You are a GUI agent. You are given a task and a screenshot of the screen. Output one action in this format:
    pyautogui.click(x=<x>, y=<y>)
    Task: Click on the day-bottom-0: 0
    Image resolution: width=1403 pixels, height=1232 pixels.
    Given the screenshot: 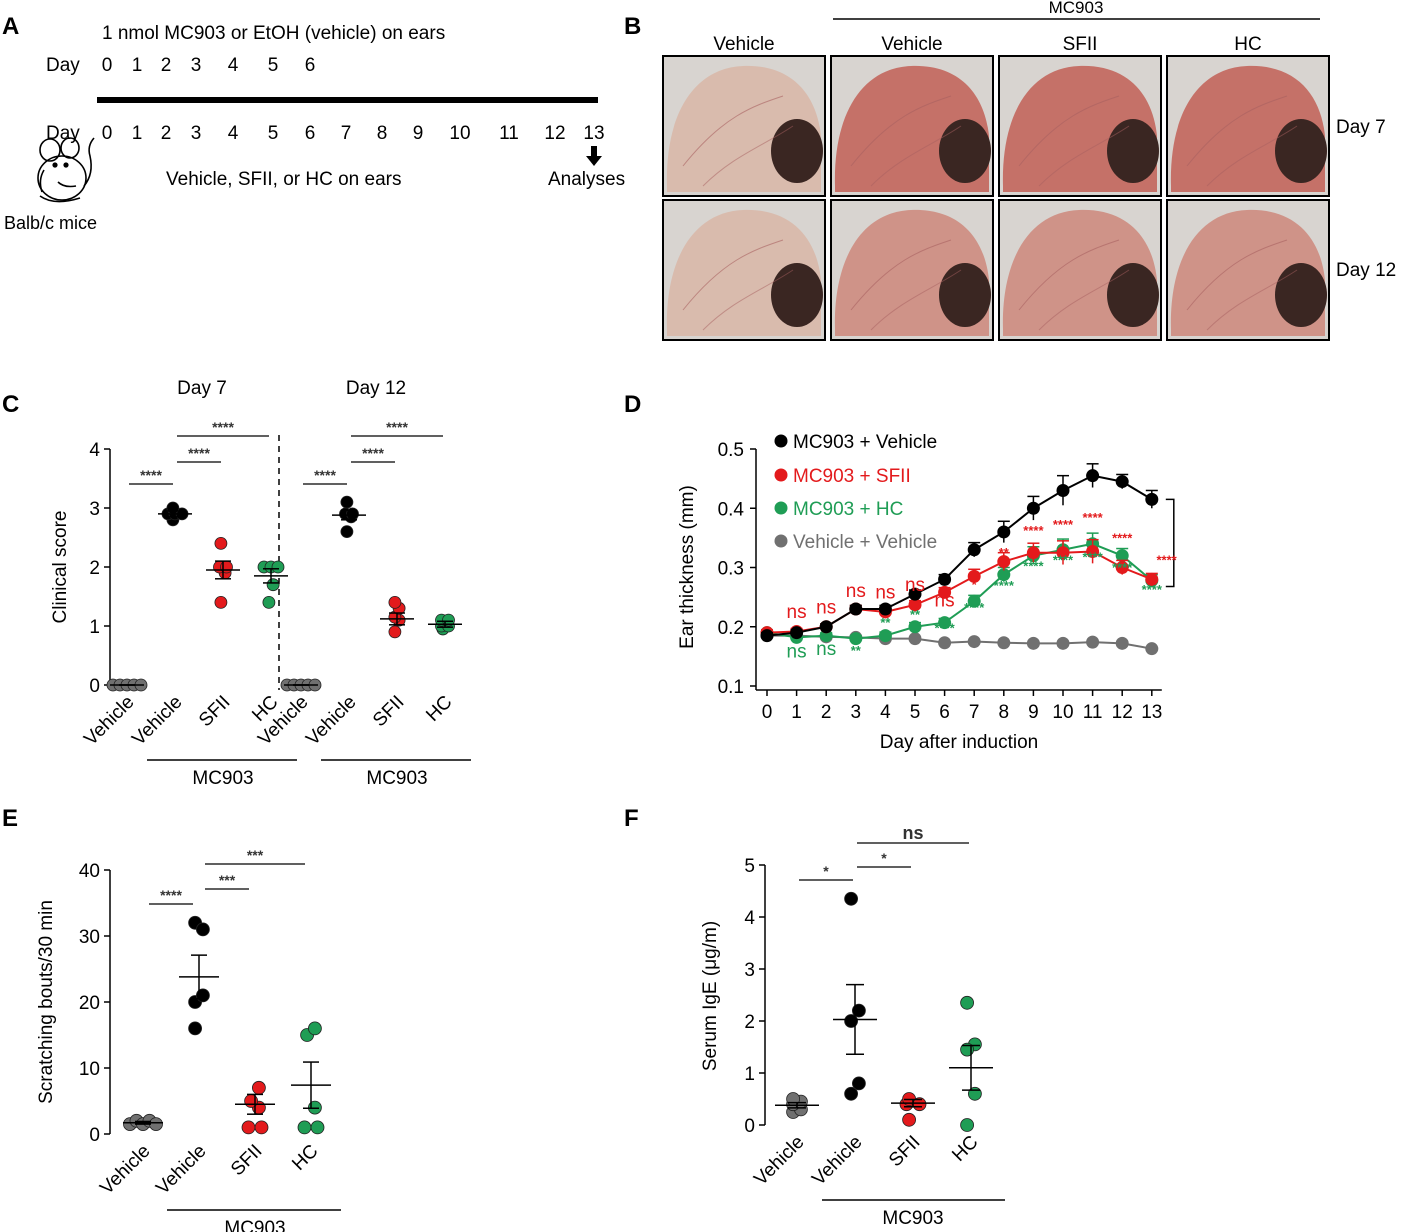 What is the action you would take?
    pyautogui.click(x=107, y=133)
    